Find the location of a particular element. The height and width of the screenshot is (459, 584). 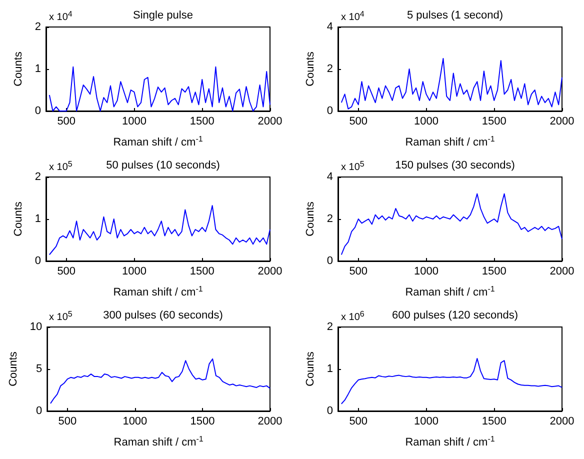

y-tick-label: 5 is located at coordinates (39, 369).